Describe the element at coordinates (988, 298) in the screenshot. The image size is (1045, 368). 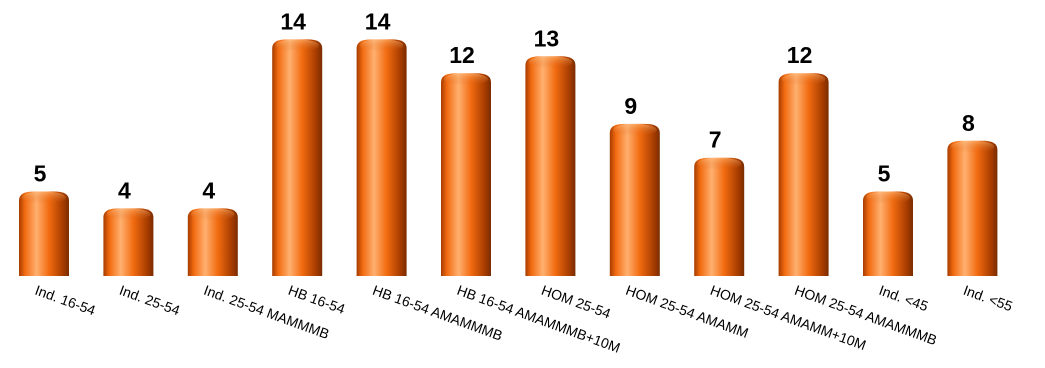
I see `category-label: Ind. <55` at that location.